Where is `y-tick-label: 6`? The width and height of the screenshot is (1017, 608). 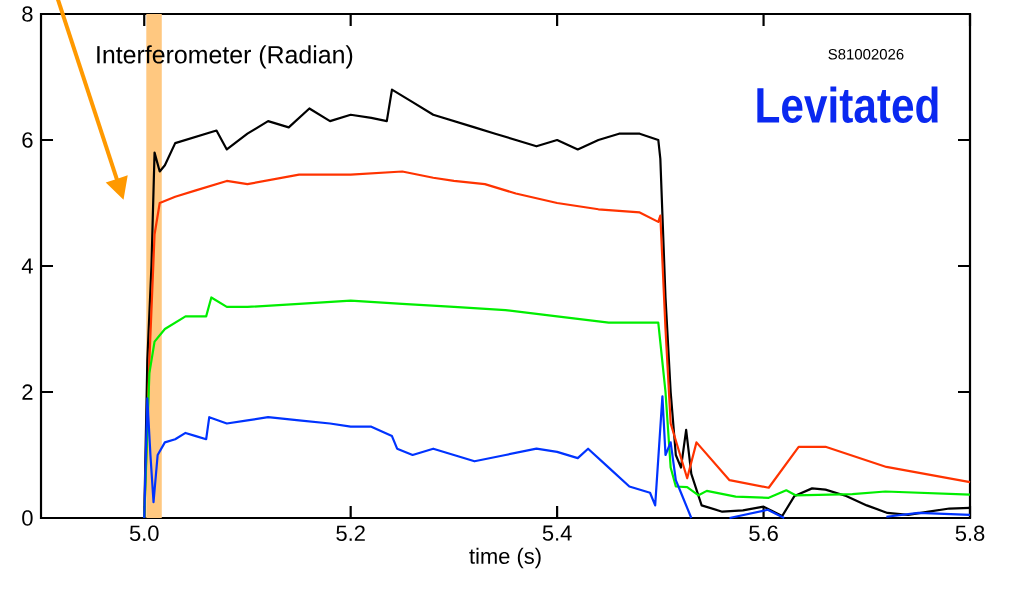 y-tick-label: 6 is located at coordinates (27, 140).